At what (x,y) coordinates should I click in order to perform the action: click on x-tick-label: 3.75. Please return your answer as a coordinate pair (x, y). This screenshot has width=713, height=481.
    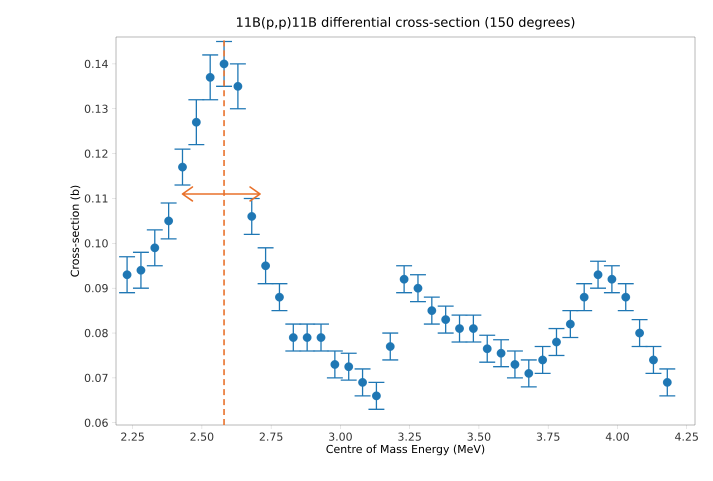
    Looking at the image, I should click on (548, 436).